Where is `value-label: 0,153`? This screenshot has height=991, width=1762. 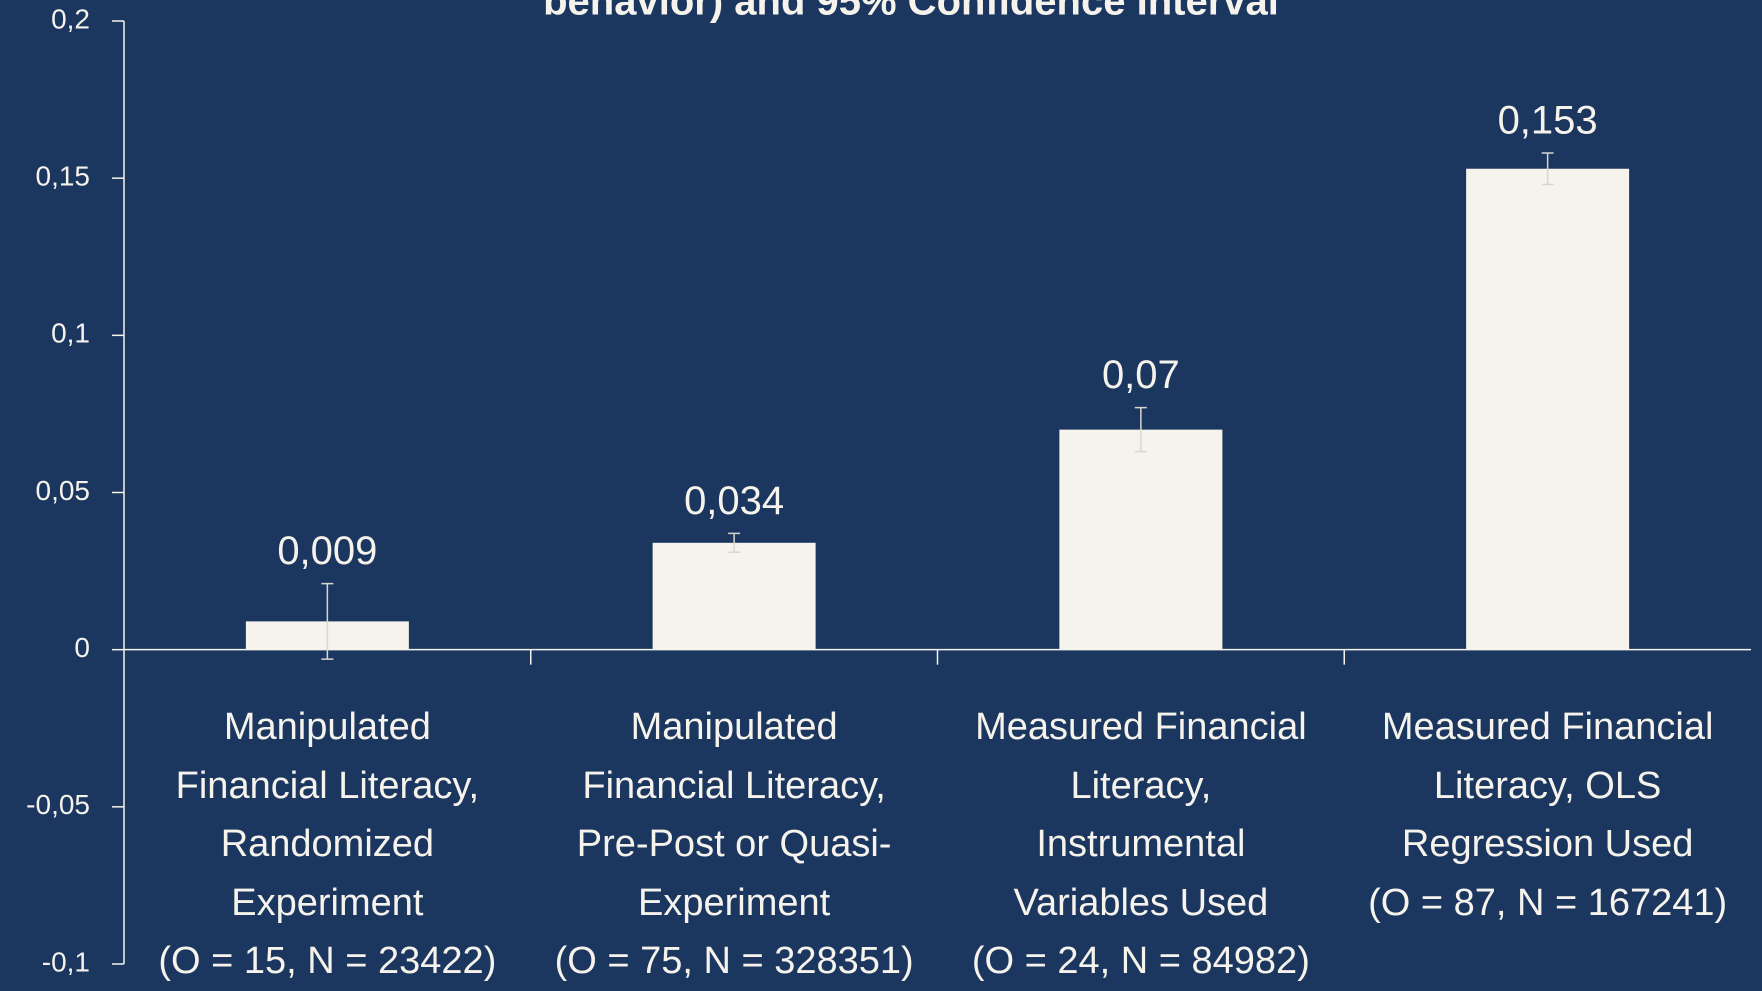 value-label: 0,153 is located at coordinates (1548, 121).